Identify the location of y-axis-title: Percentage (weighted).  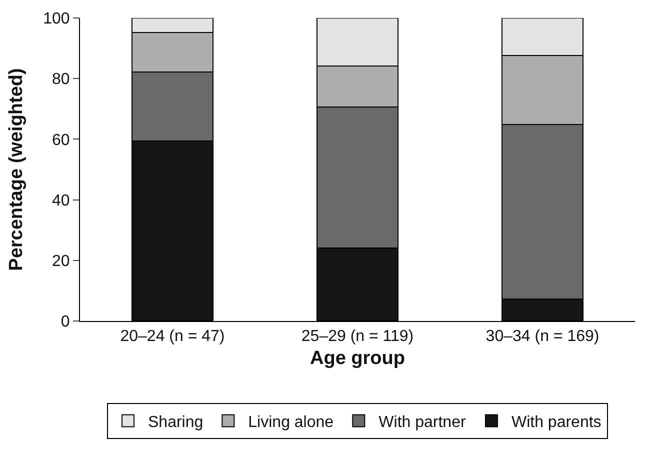
(16, 169).